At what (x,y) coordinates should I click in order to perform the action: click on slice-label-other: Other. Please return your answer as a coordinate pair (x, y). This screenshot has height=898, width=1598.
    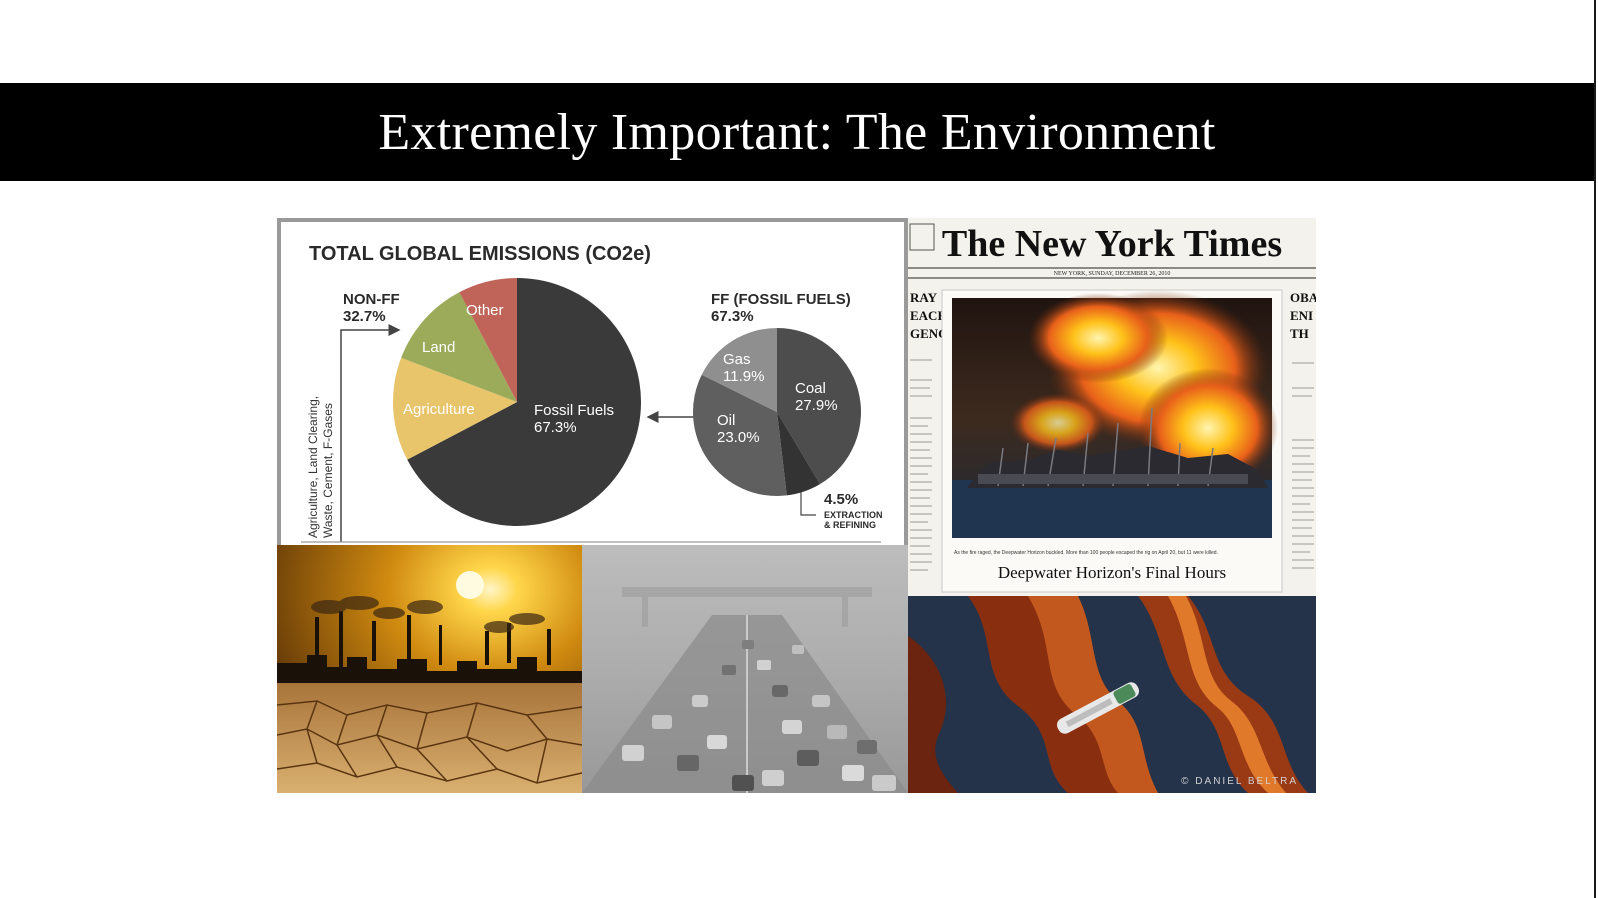
    Looking at the image, I should click on (485, 310).